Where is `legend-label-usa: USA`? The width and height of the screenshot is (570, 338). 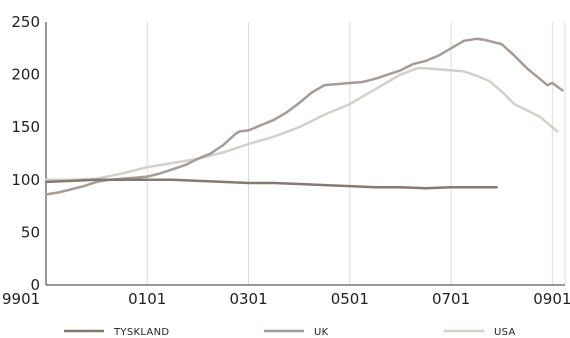 legend-label-usa: USA is located at coordinates (505, 332).